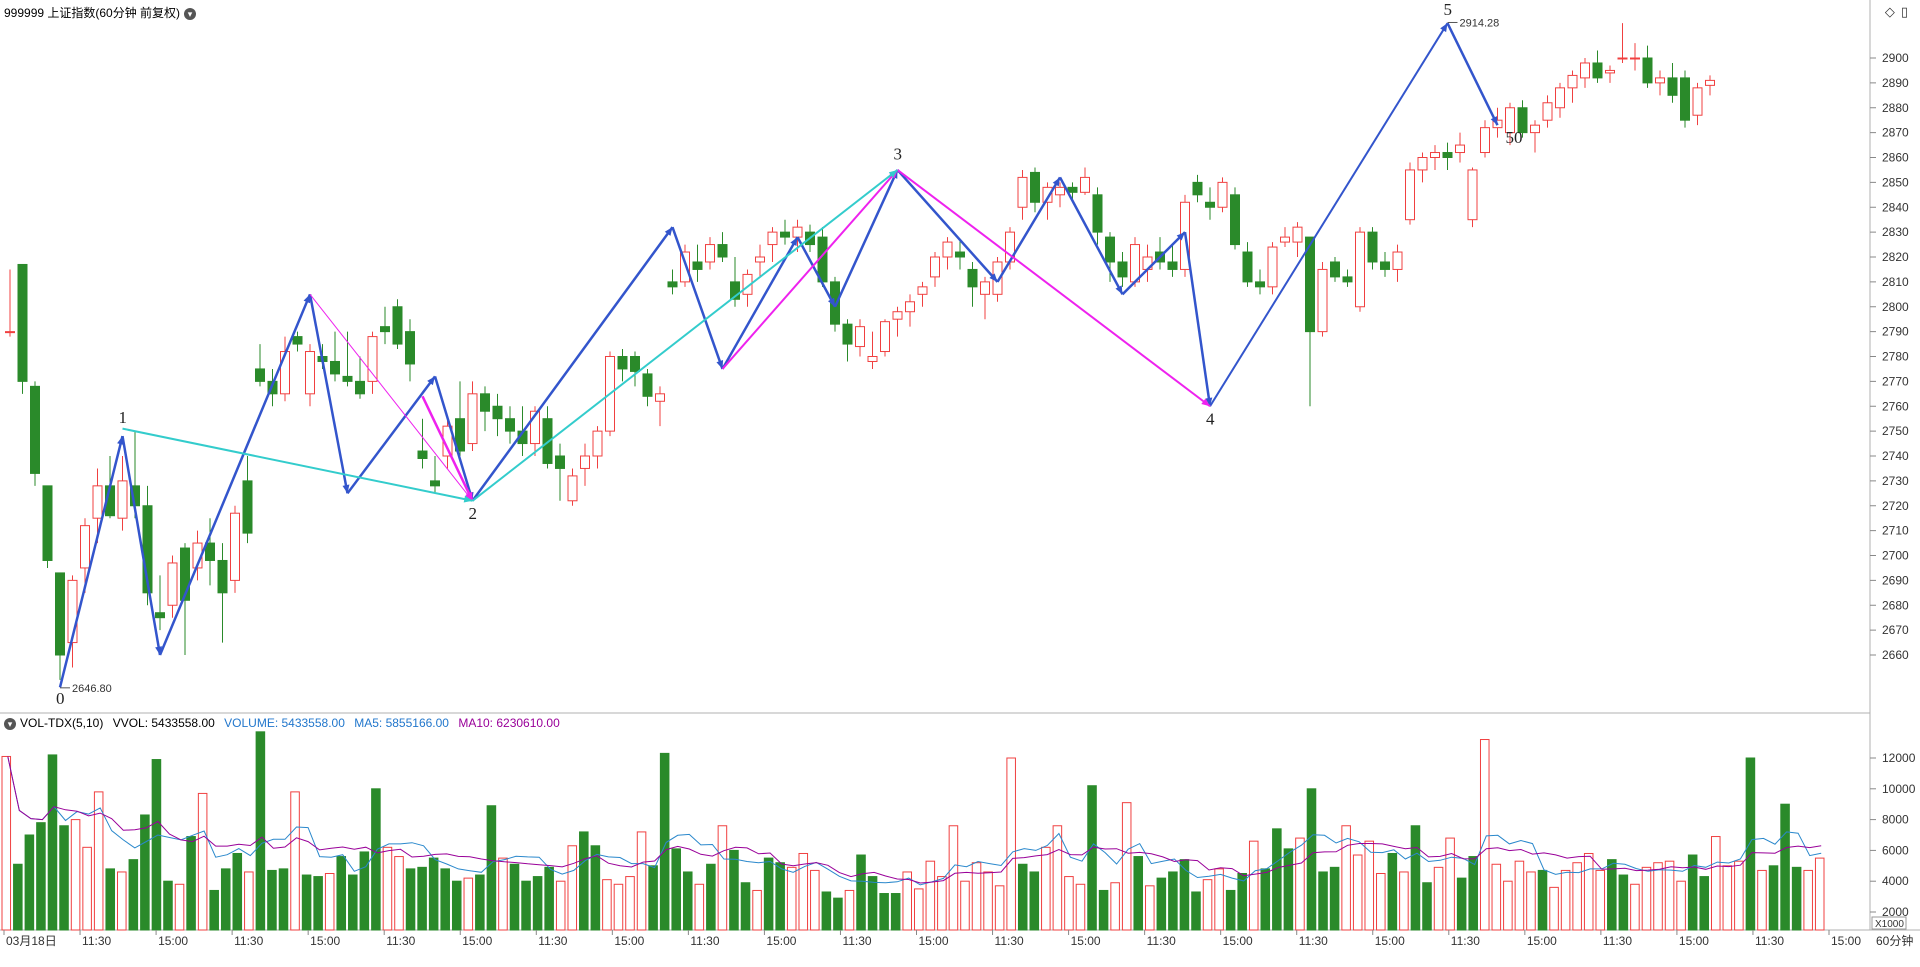 This screenshot has width=1920, height=967. Describe the element at coordinates (1895, 357) in the screenshot. I see `price-tick-label: 2780` at that location.